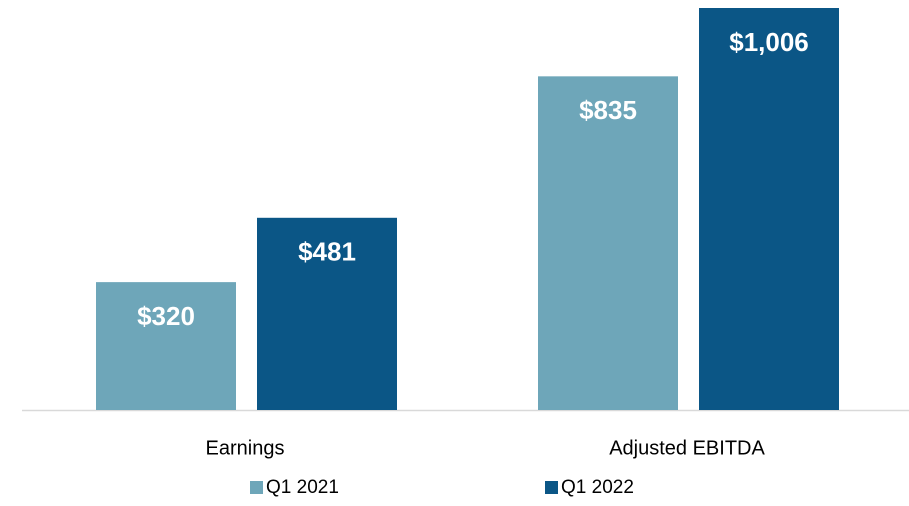 This screenshot has width=909, height=506. What do you see at coordinates (245, 448) in the screenshot?
I see `x-tick-label: Earnings` at bounding box center [245, 448].